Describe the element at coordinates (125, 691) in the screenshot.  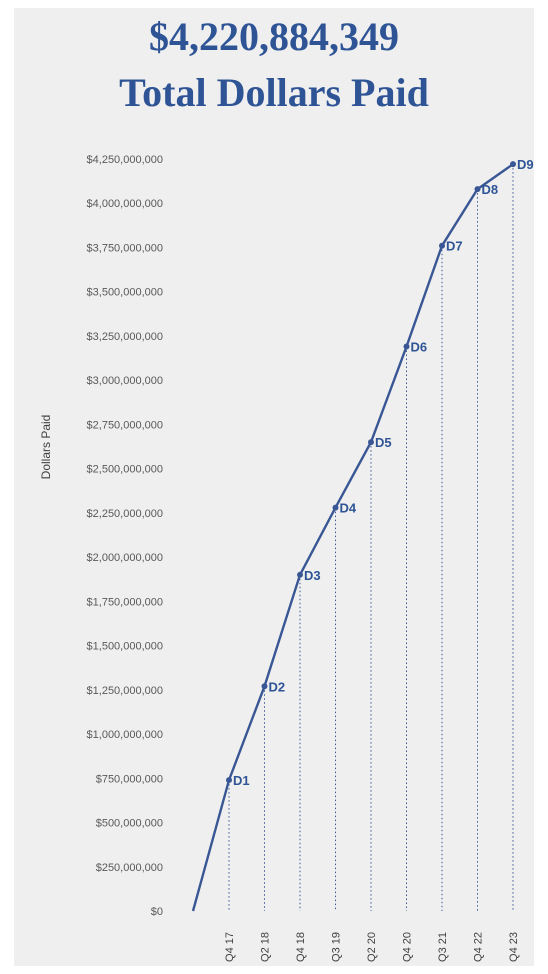
I see `y-tick-label: $1,250,000,000` at that location.